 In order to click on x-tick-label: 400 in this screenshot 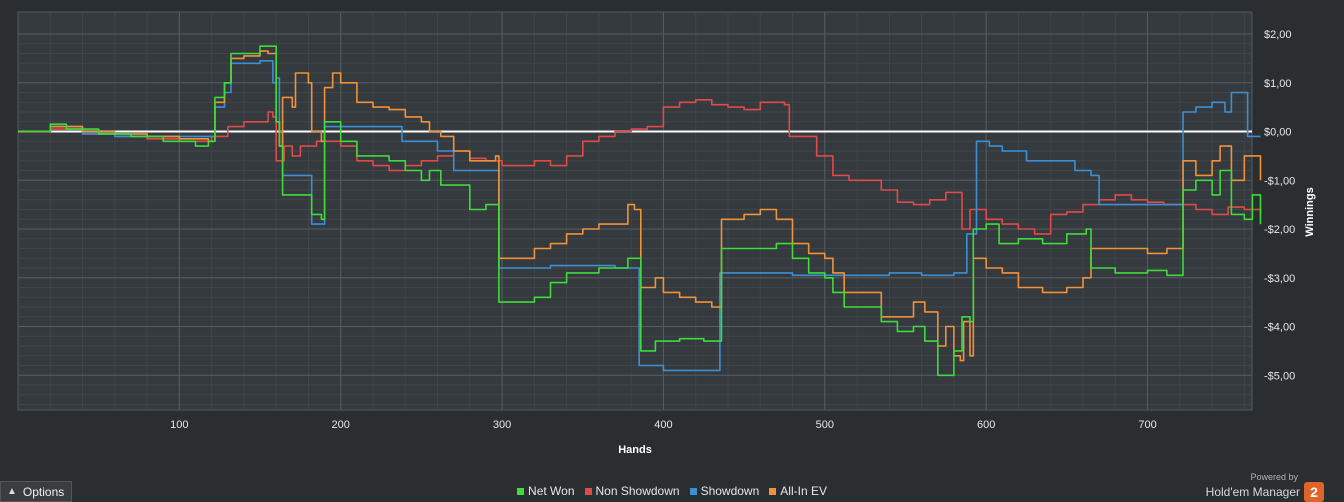, I will do `click(663, 425)`.